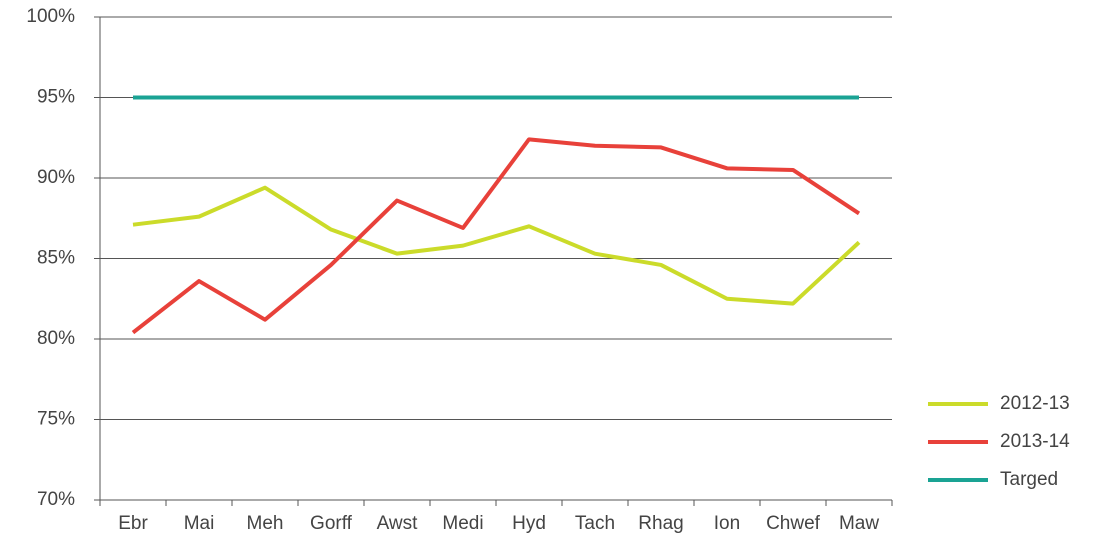 The image size is (1112, 546). Describe the element at coordinates (56, 177) in the screenshot. I see `y-tick-label: 90%` at that location.